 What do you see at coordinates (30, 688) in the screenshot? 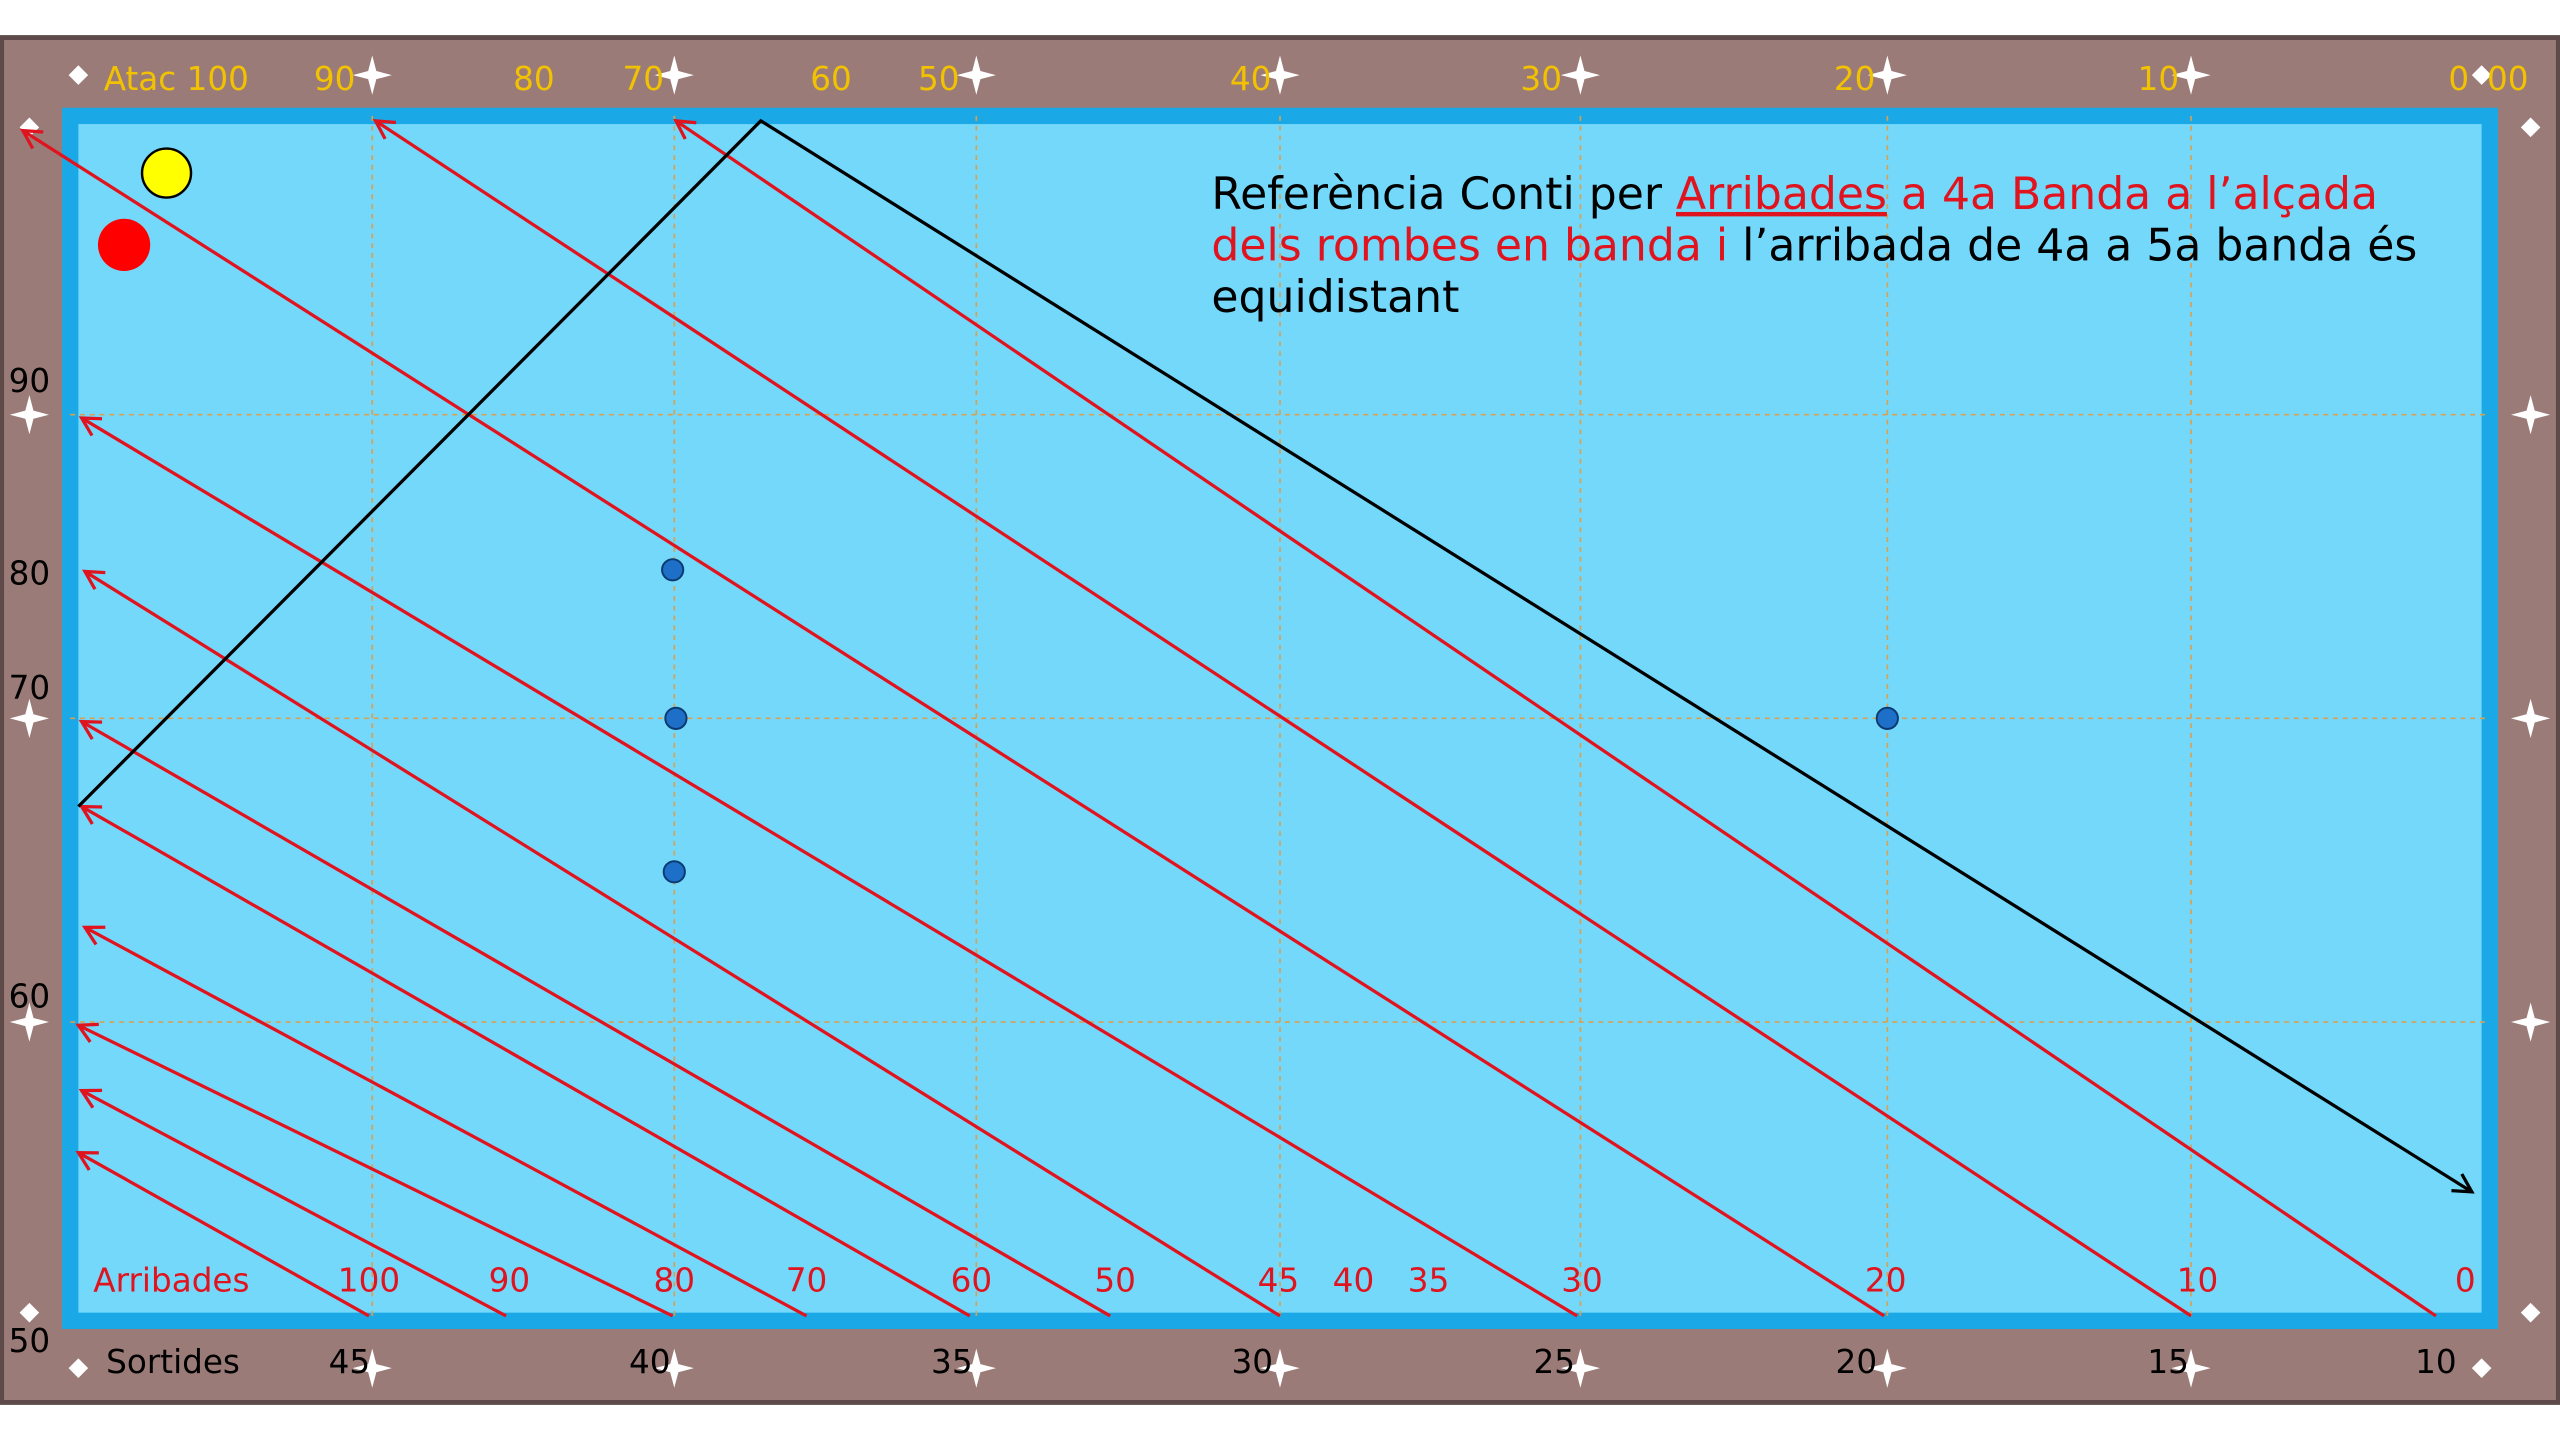
I see `left-label: 70` at bounding box center [30, 688].